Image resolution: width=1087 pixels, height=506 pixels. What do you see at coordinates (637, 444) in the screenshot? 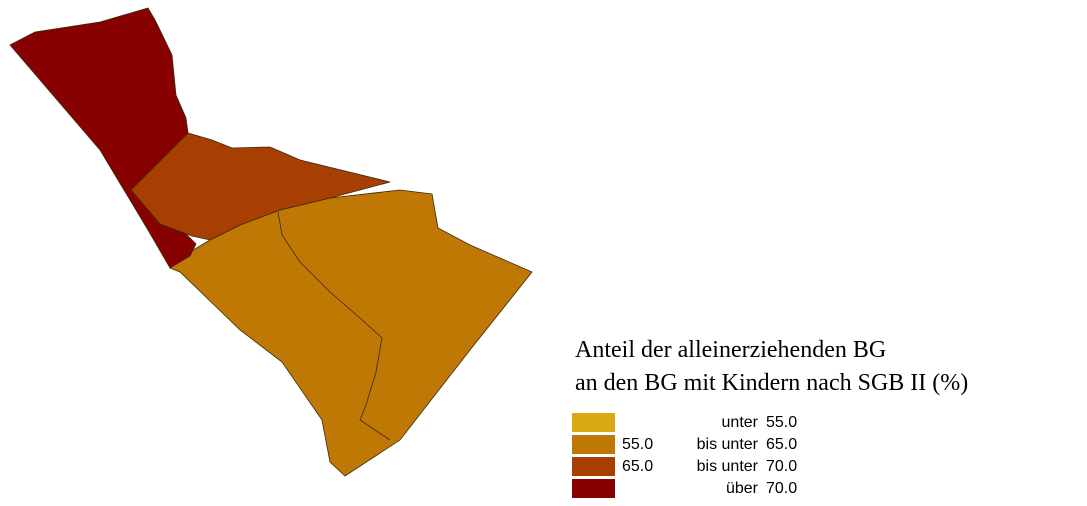
I see `legend-from: 55.0` at bounding box center [637, 444].